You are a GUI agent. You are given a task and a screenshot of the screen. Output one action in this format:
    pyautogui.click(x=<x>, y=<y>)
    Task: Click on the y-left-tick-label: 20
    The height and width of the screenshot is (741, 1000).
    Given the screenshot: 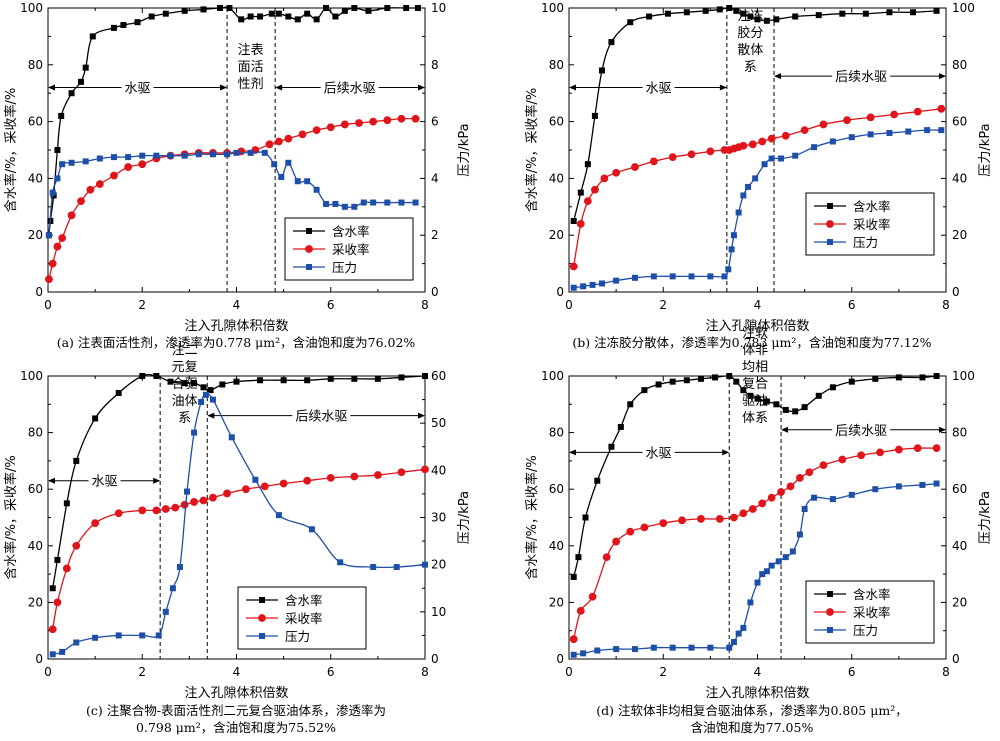 What is the action you would take?
    pyautogui.click(x=556, y=602)
    